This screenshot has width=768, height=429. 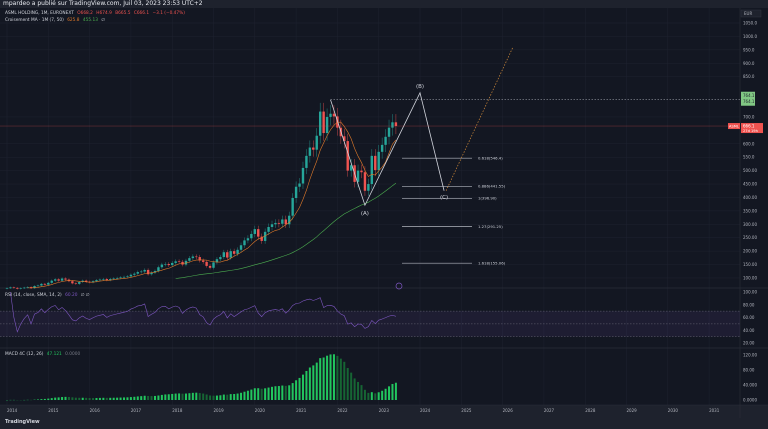 I want to click on last-price-label: 666.1, so click(x=749, y=125).